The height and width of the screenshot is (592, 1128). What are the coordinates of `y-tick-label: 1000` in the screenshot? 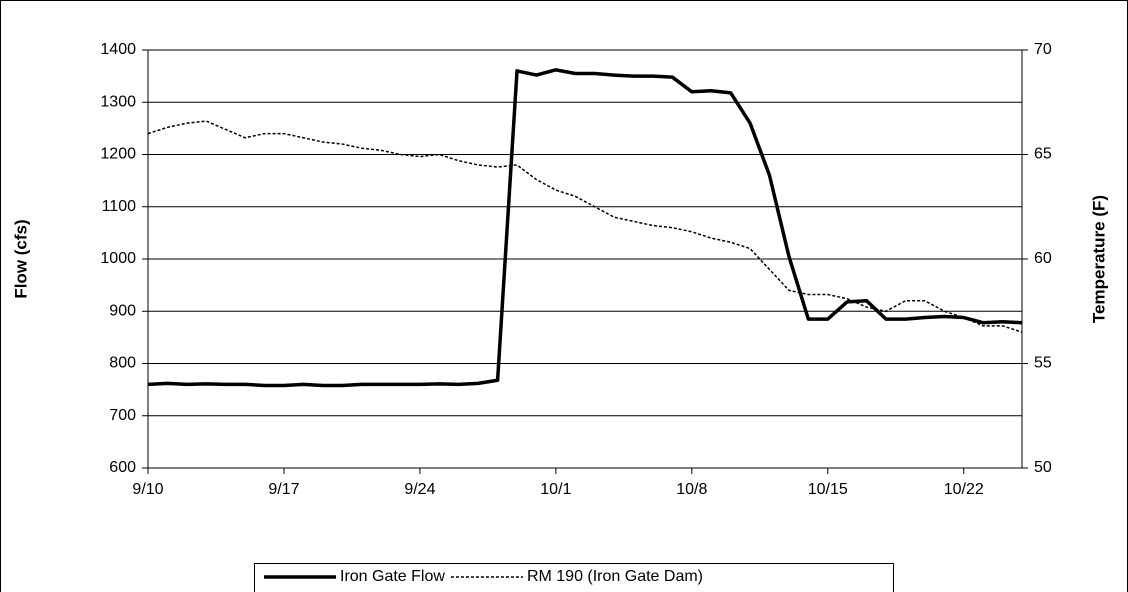 It's located at (118, 258).